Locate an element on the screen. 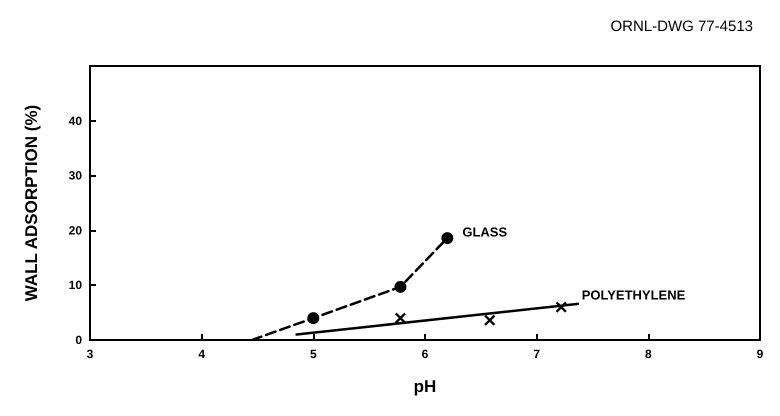 This screenshot has height=416, width=780. x-tick-label: 8 is located at coordinates (648, 354).